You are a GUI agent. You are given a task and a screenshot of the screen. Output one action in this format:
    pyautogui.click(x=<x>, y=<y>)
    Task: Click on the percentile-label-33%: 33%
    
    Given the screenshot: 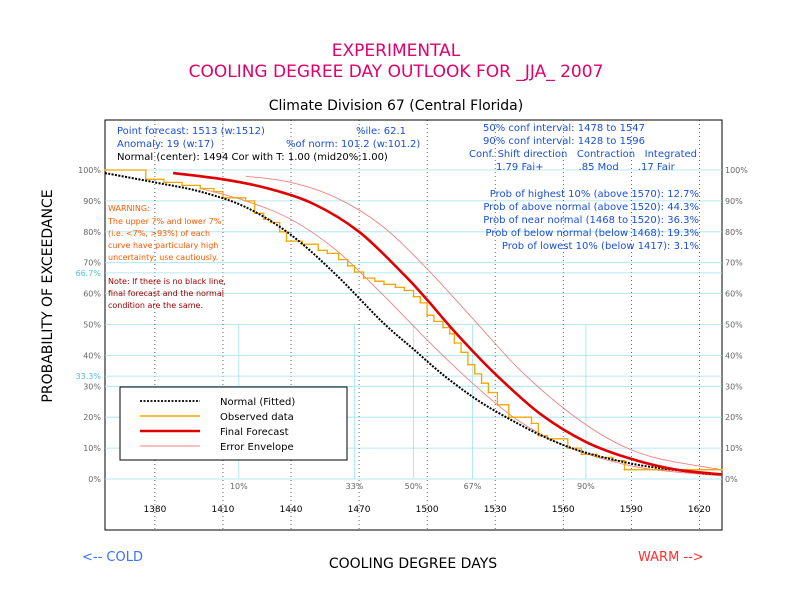 What is the action you would take?
    pyautogui.click(x=355, y=486)
    